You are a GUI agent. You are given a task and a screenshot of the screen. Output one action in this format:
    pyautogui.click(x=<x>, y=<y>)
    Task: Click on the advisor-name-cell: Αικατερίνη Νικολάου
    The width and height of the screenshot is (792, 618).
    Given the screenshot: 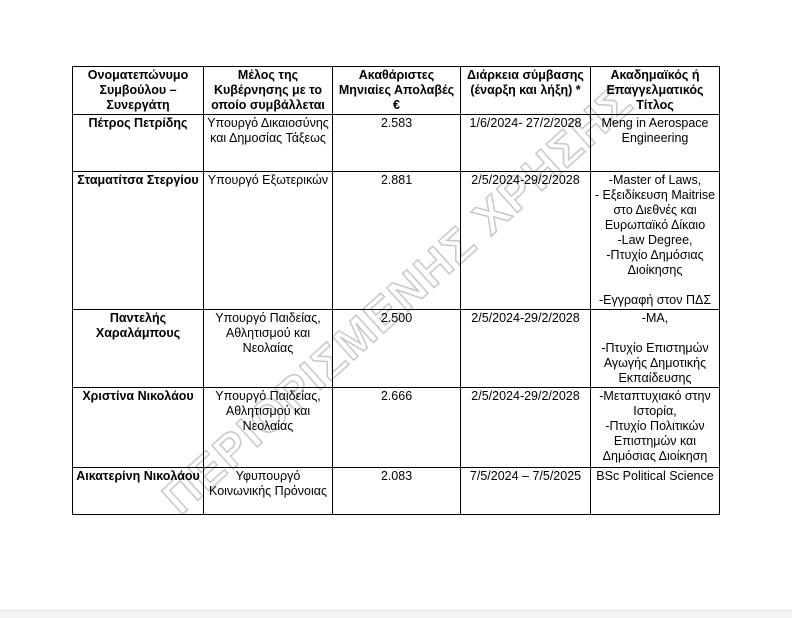 What is the action you would take?
    pyautogui.click(x=138, y=491)
    